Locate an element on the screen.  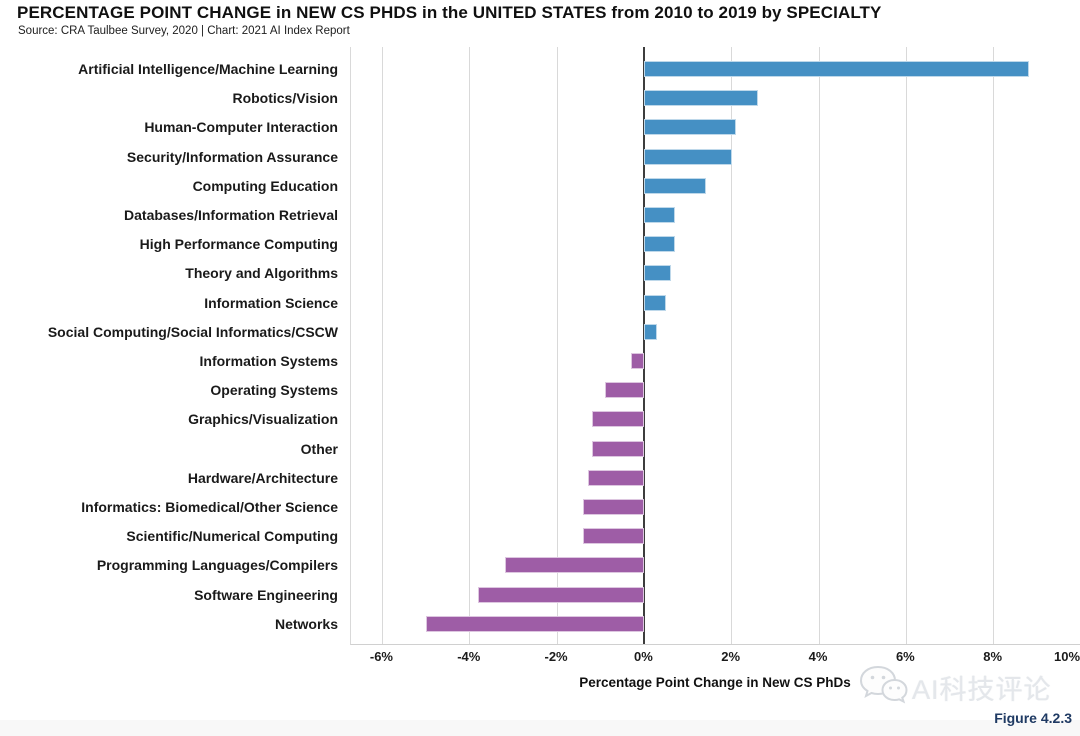
x-tick--6pct: -6% is located at coordinates (381, 656).